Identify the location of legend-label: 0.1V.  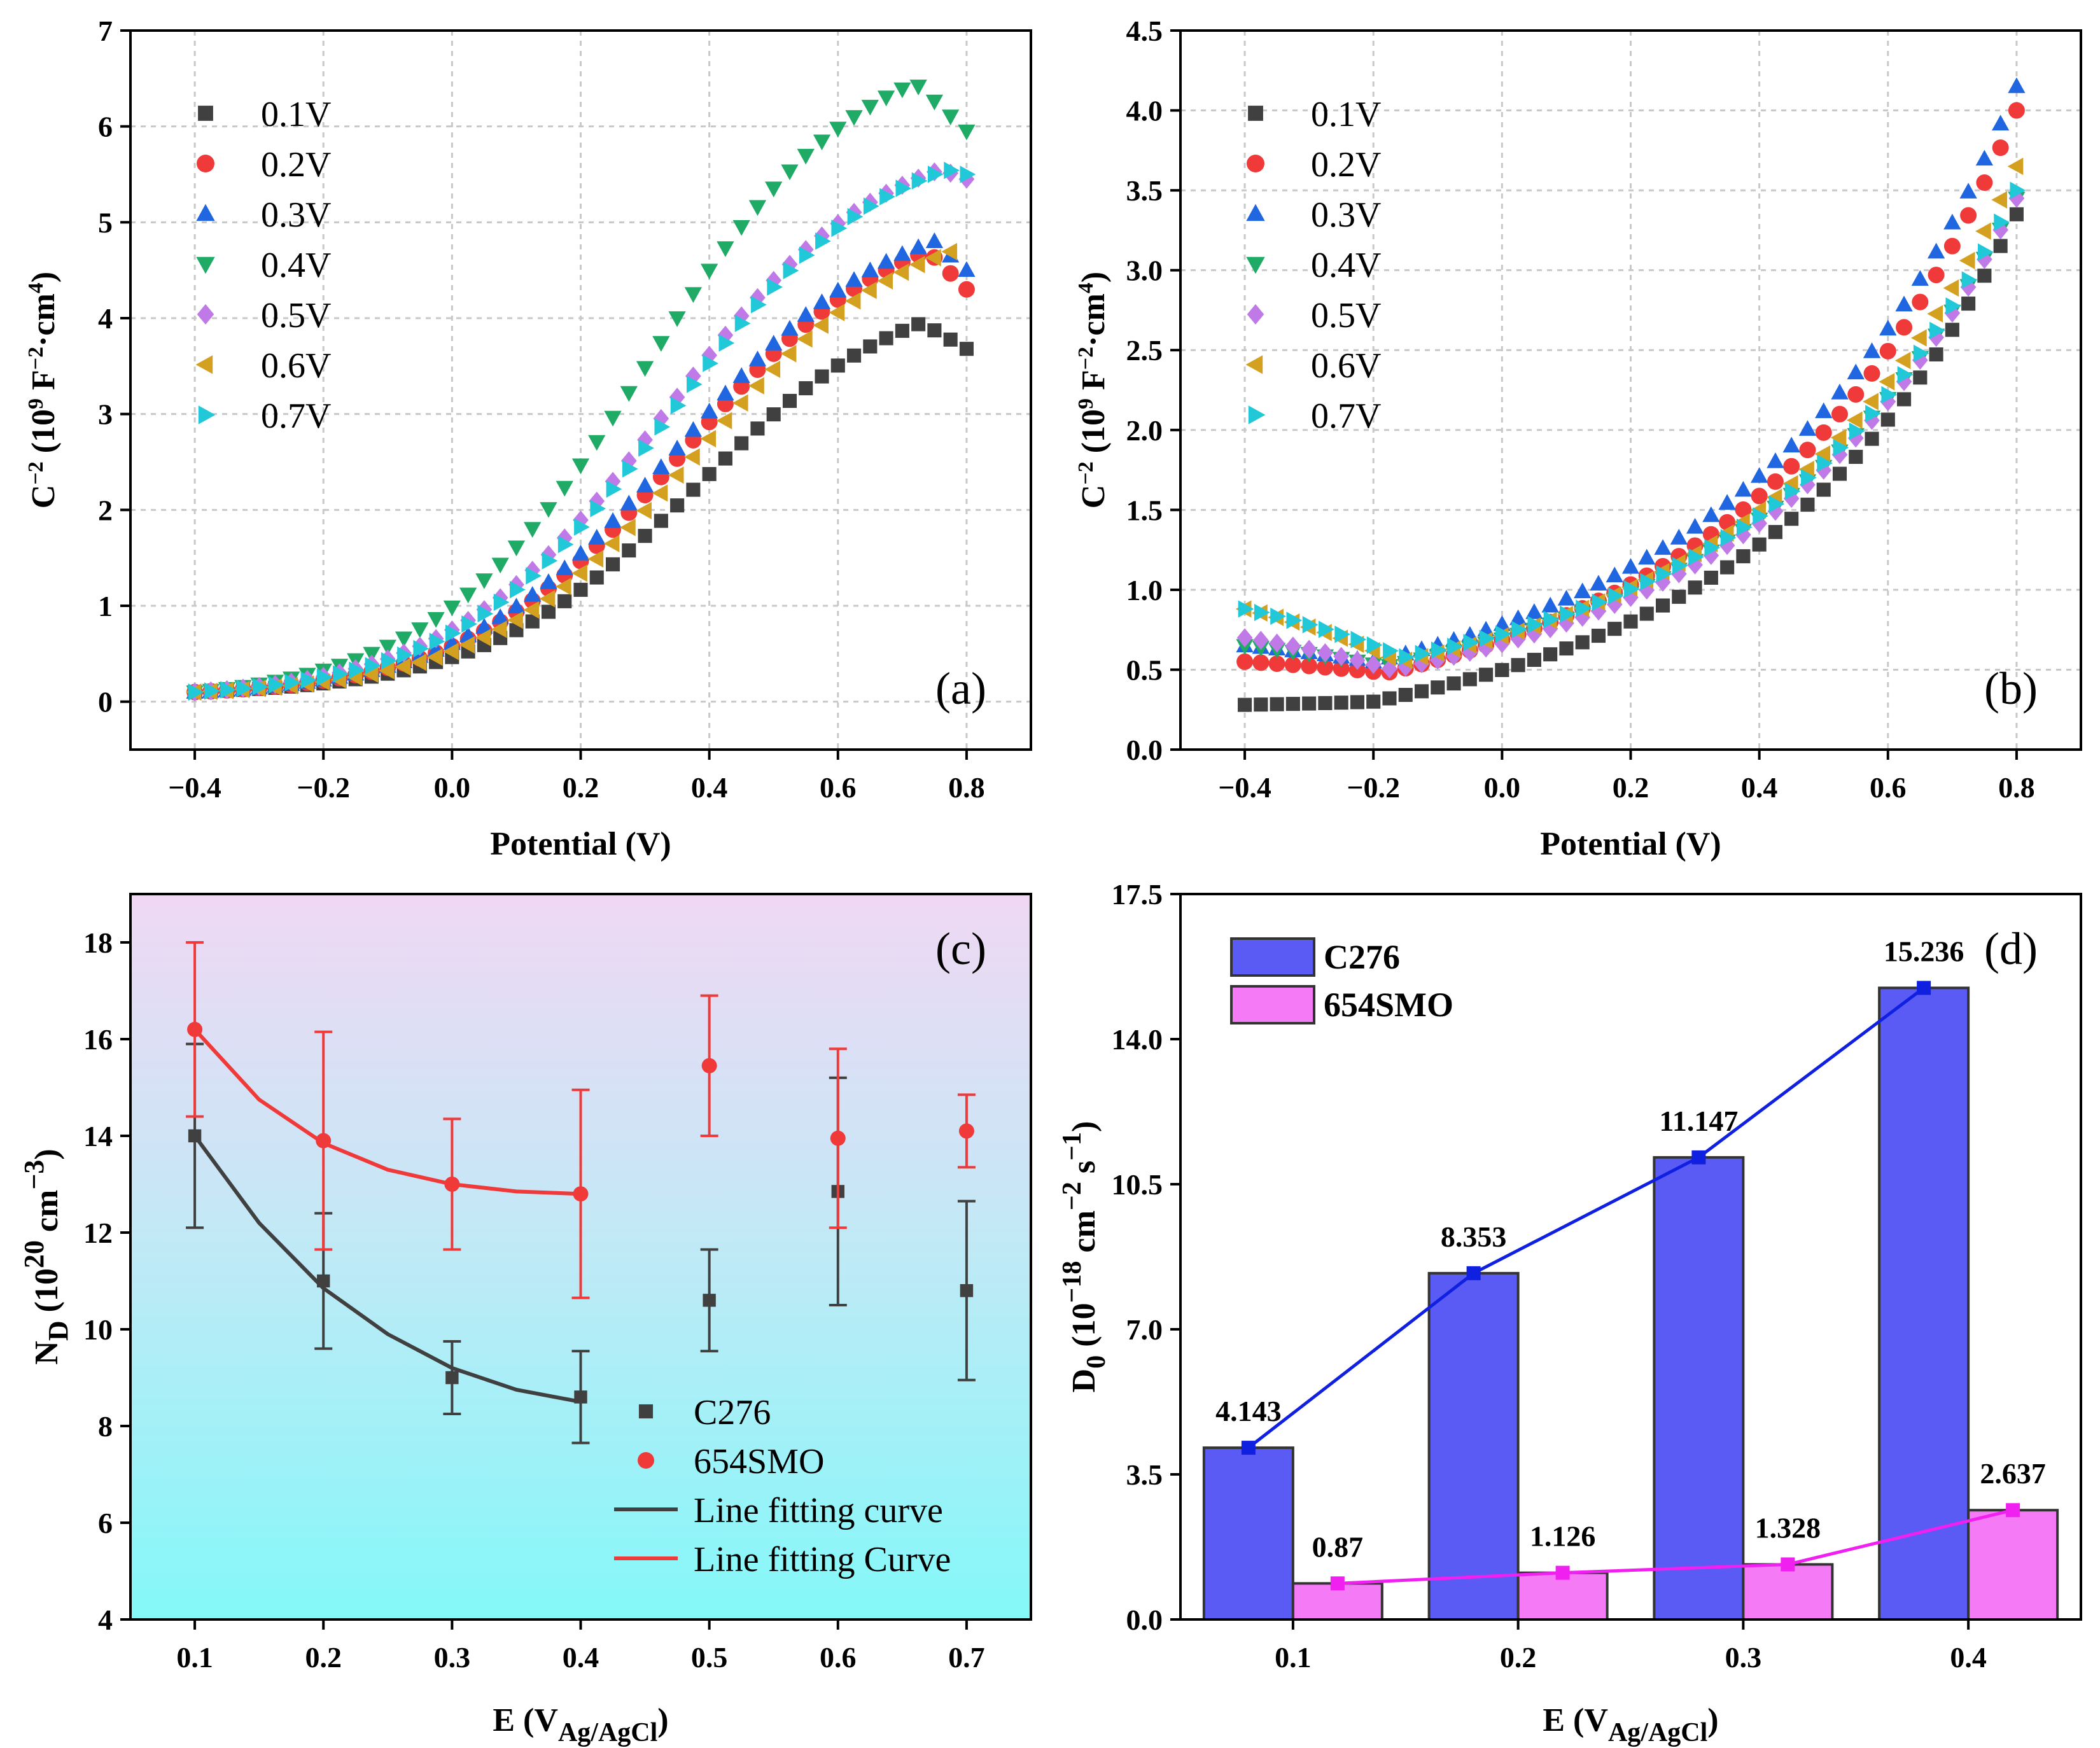
(1346, 114).